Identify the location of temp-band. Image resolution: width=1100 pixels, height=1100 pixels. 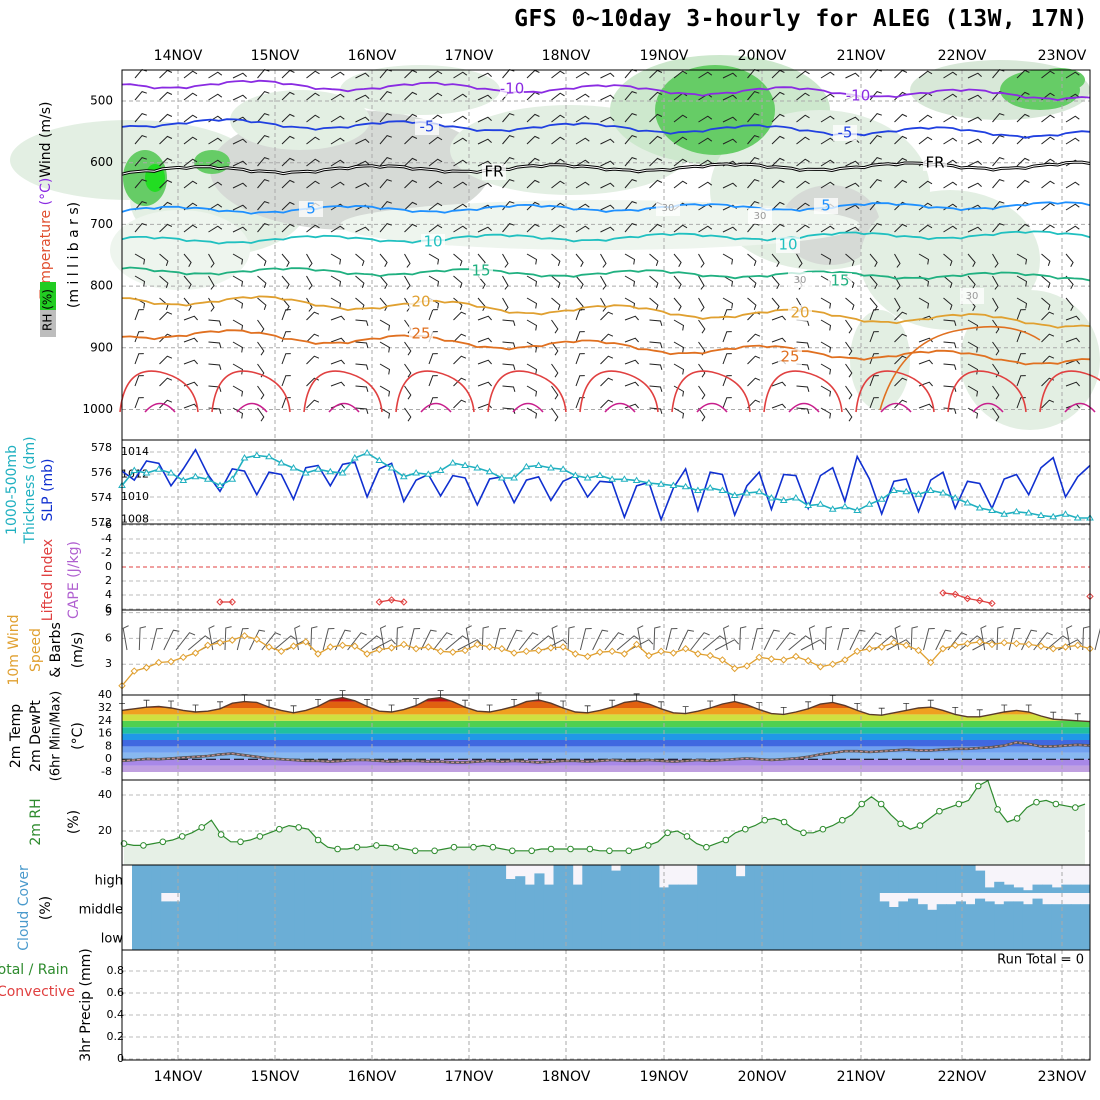
(606, 768).